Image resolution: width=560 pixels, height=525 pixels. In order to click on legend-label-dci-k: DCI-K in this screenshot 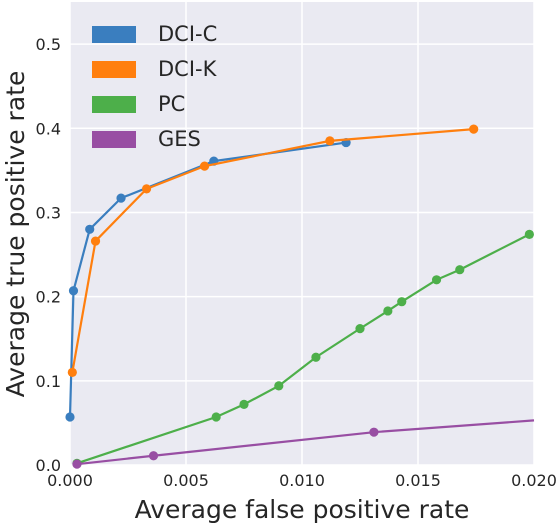, I will do `click(188, 69)`.